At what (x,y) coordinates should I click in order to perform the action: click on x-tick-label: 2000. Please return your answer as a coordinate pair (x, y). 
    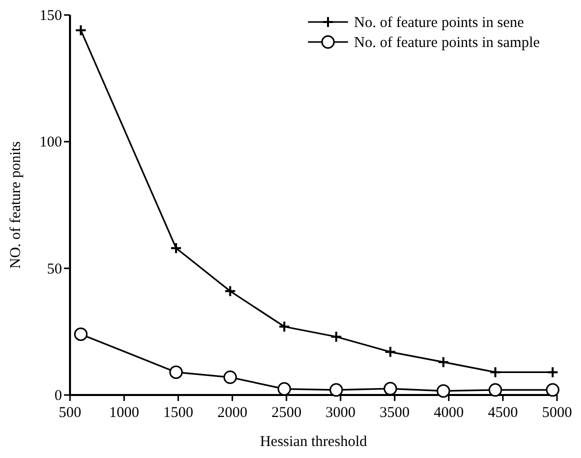
    Looking at the image, I should click on (232, 413).